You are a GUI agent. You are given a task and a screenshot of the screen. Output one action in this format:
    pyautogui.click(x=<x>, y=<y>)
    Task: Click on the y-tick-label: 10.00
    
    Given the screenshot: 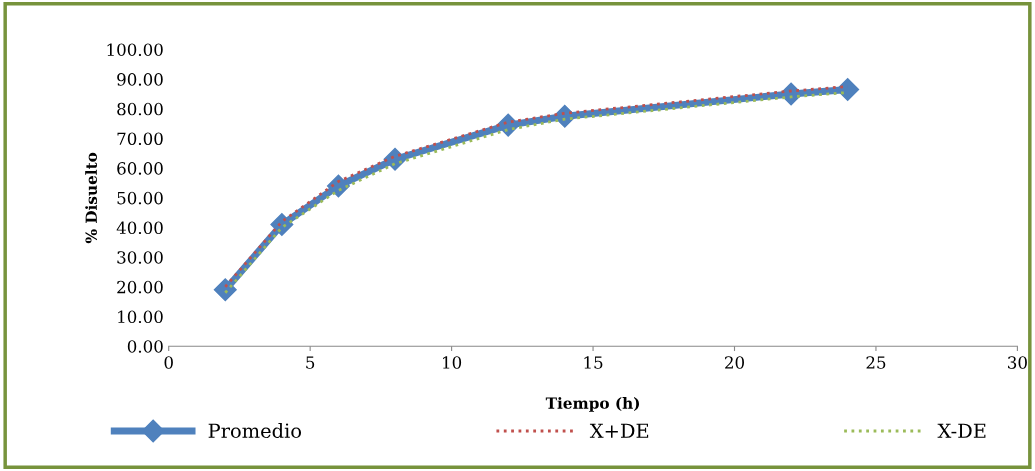 What is the action you would take?
    pyautogui.click(x=140, y=317)
    